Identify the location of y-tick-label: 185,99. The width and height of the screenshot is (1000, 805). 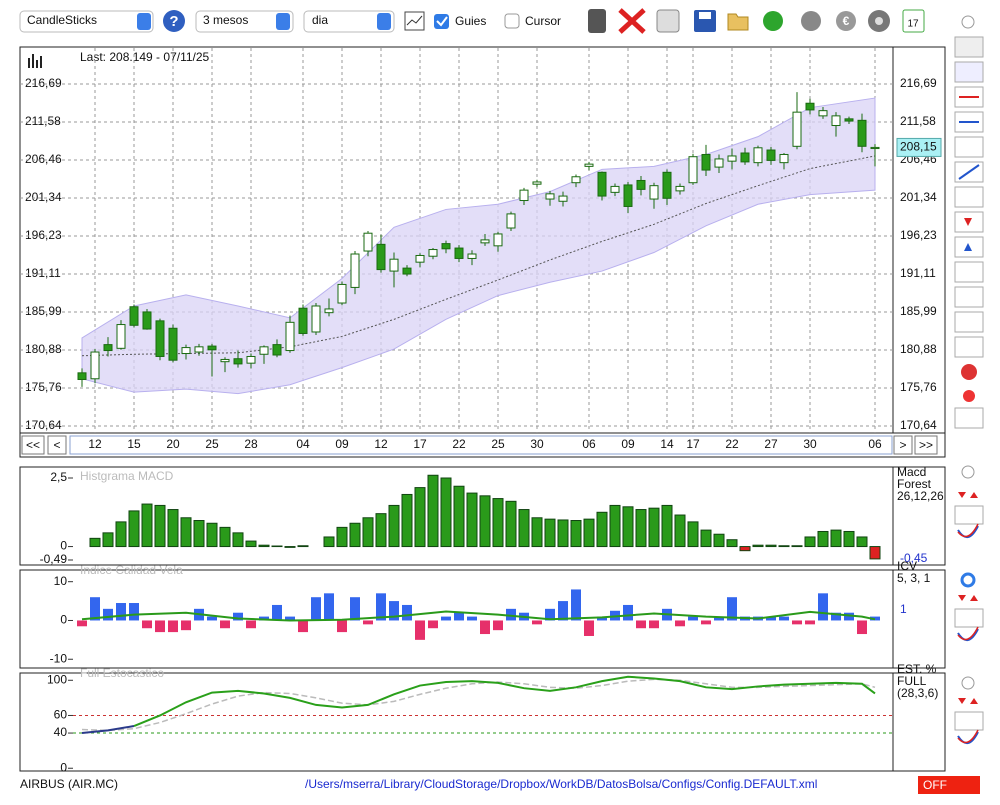
(918, 311).